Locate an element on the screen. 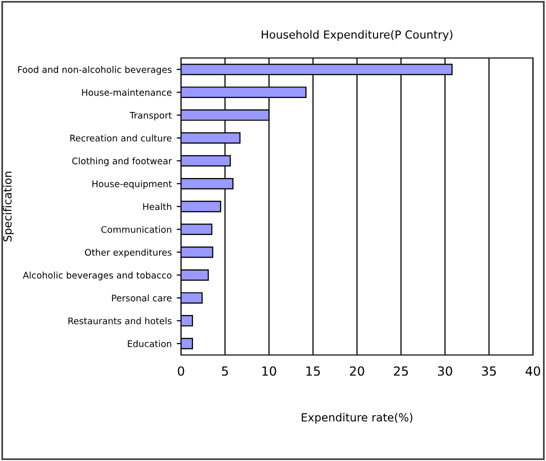 Image resolution: width=546 pixels, height=461 pixels. y-tick-label: Education is located at coordinates (150, 344).